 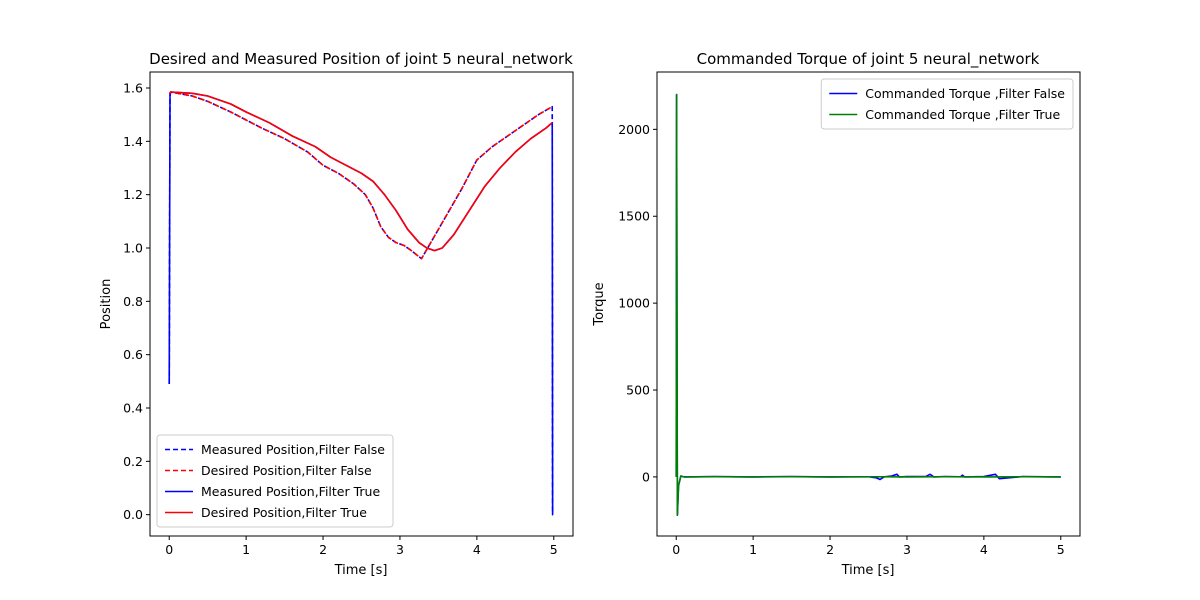 I want to click on torque-x-tick-label: 5, so click(x=1061, y=549).